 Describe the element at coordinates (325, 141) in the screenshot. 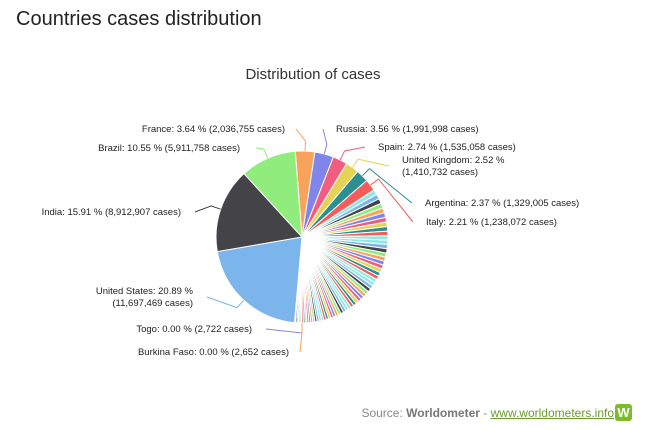

I see `connector-russia` at that location.